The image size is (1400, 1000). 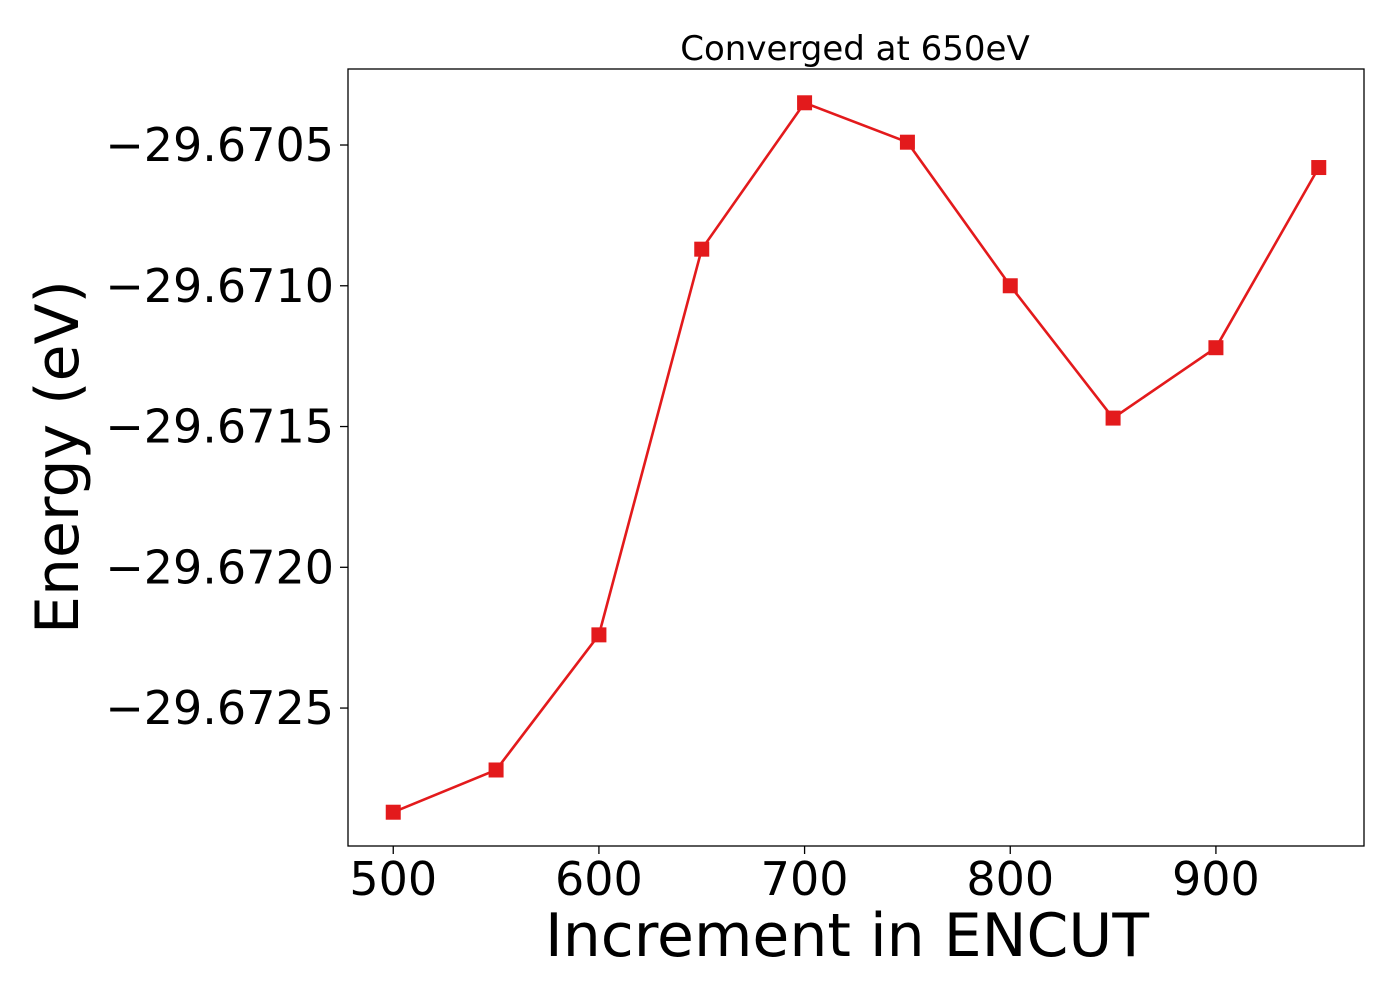 What do you see at coordinates (1010, 879) in the screenshot?
I see `x-tick-label: 800` at bounding box center [1010, 879].